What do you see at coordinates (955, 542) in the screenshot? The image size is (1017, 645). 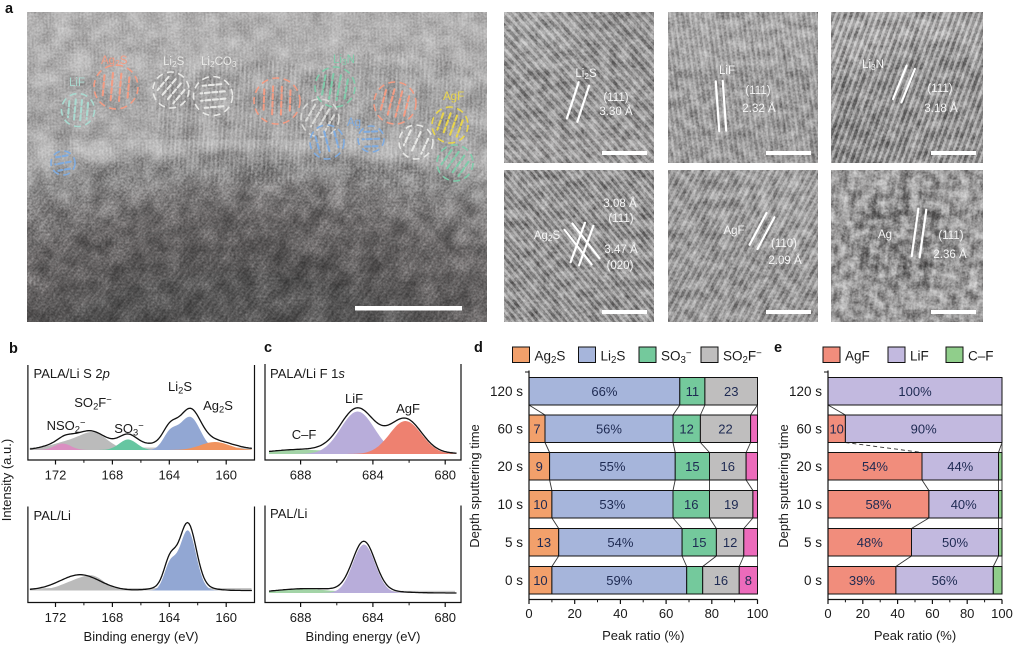 I see `svg-text: 50%` at bounding box center [955, 542].